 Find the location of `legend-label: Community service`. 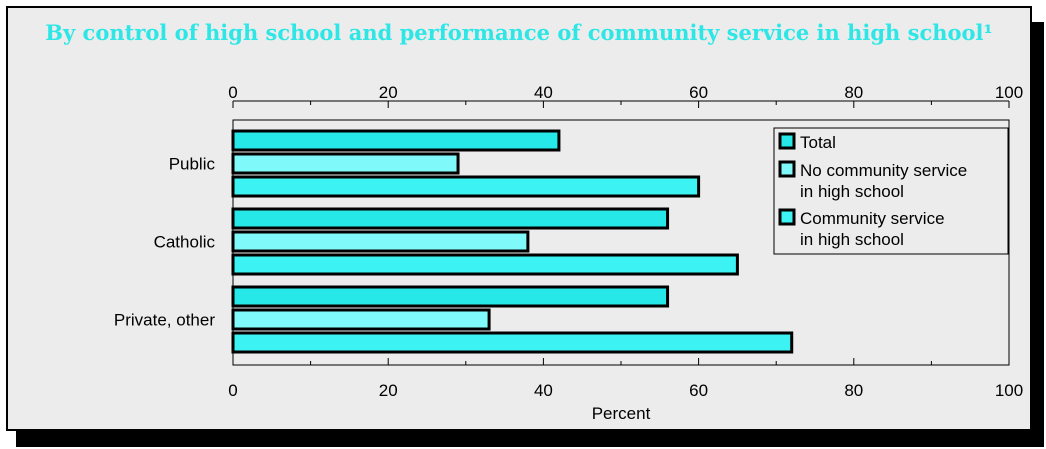

legend-label: Community service is located at coordinates (872, 218).